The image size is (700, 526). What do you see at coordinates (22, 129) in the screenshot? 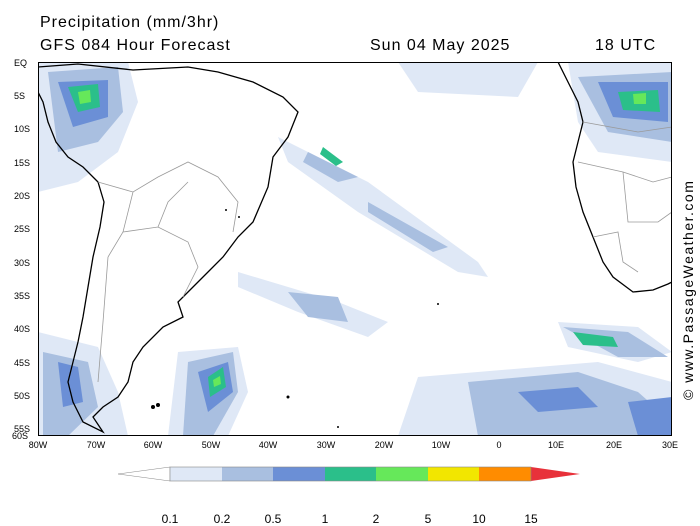
I see `lat-label-10s: 10S` at bounding box center [22, 129].